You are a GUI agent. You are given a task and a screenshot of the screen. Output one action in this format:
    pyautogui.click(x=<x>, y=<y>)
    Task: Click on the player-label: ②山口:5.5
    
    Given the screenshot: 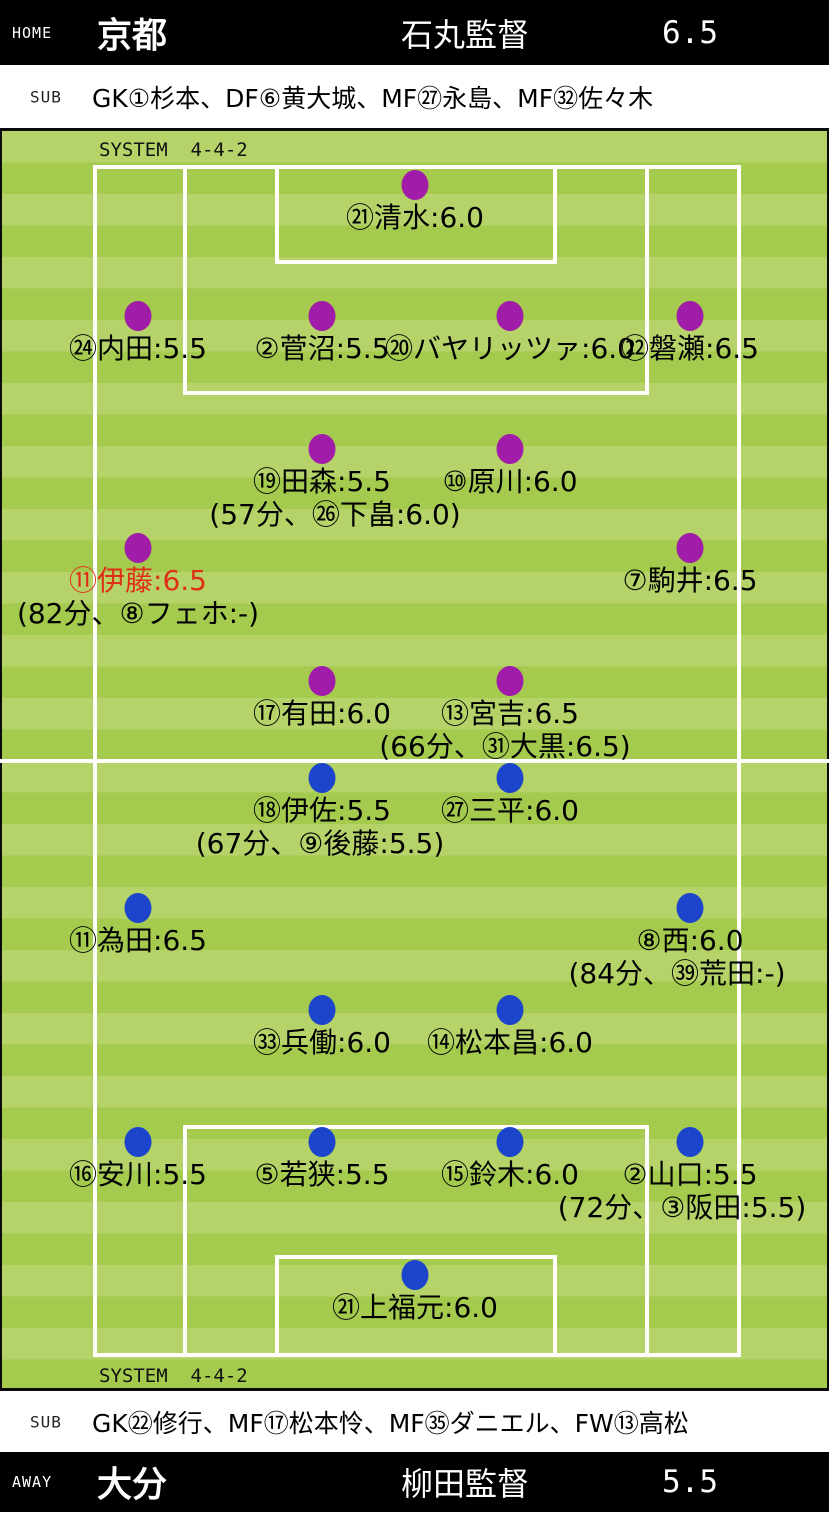 What is the action you would take?
    pyautogui.click(x=690, y=1174)
    